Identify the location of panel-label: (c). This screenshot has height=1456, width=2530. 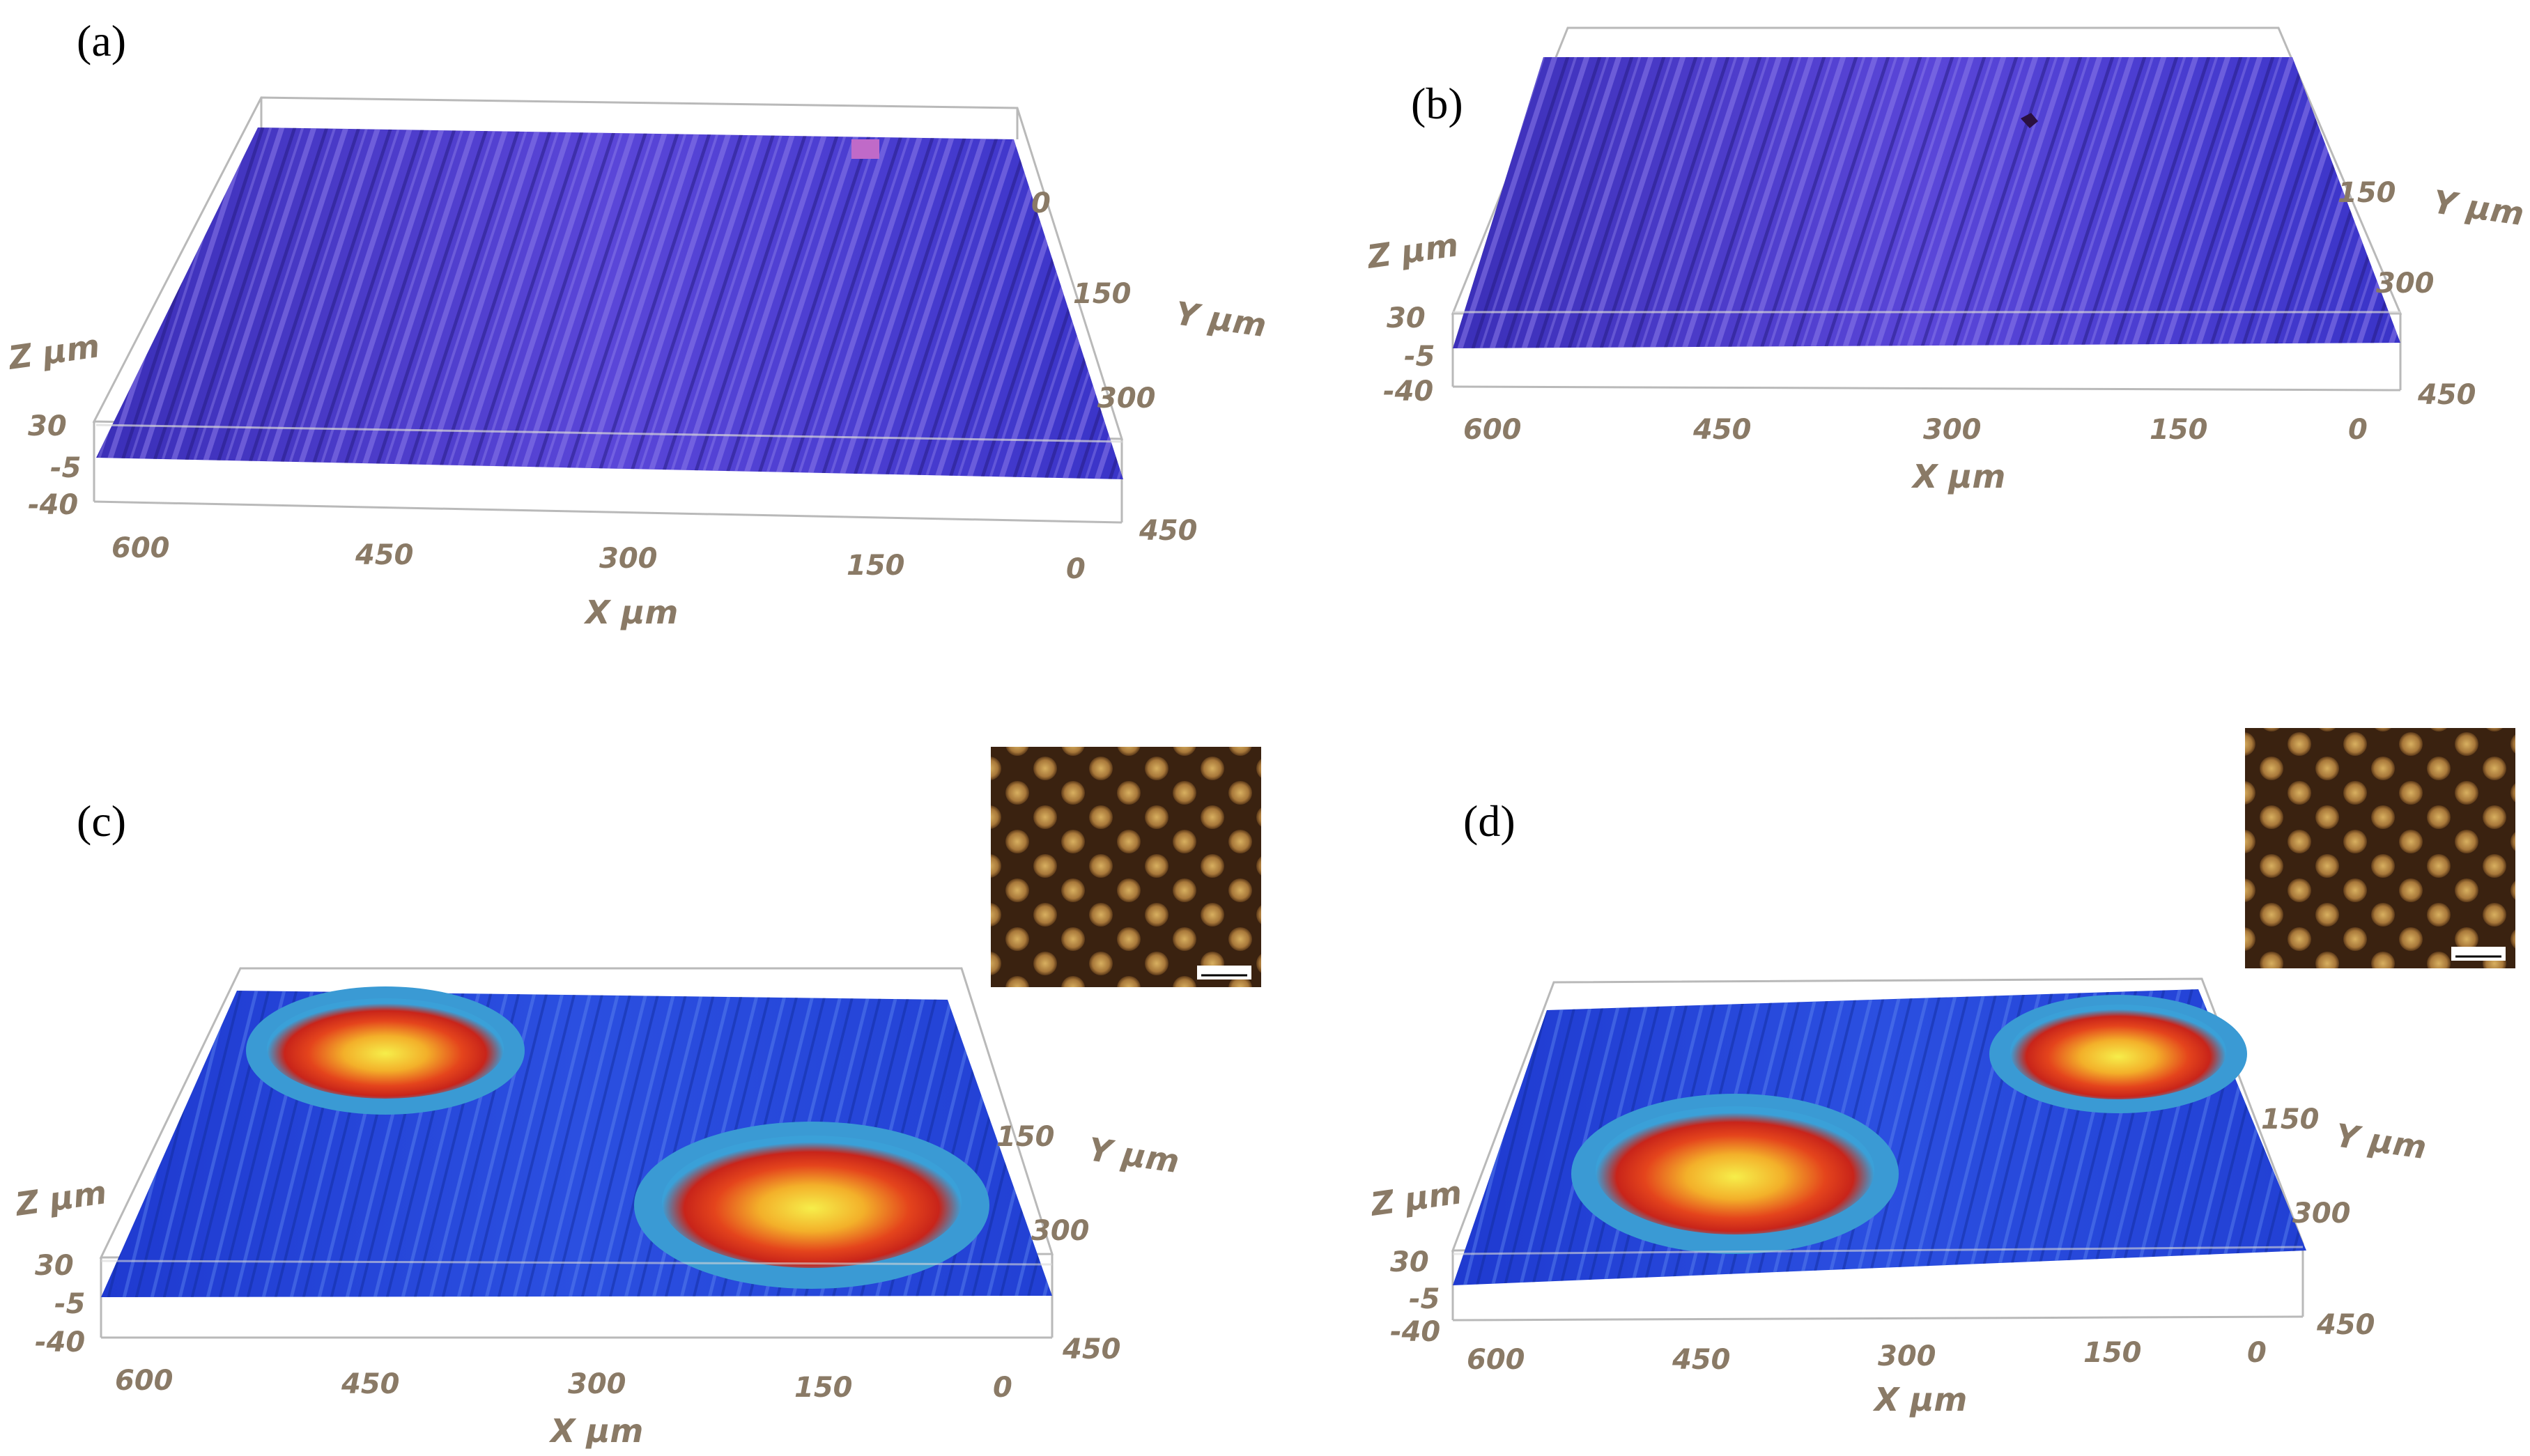
(101, 821).